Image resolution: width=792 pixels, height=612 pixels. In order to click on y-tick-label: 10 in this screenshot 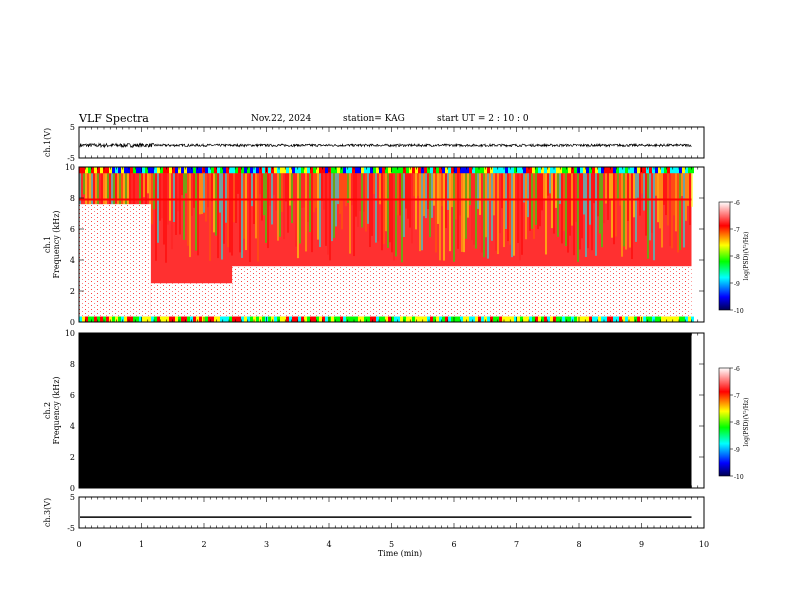, I will do `click(70, 167)`.